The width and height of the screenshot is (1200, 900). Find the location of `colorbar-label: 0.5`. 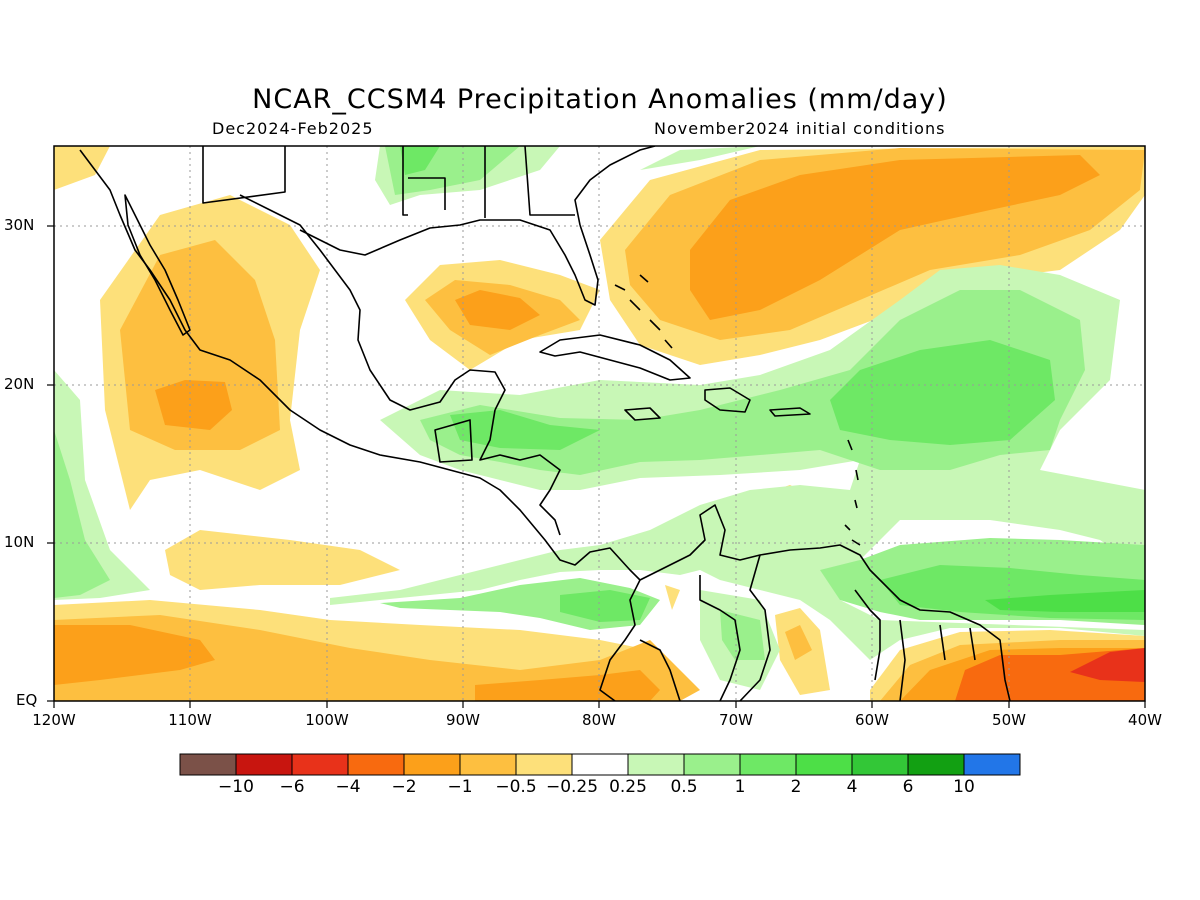

colorbar-label: 0.5 is located at coordinates (684, 787).